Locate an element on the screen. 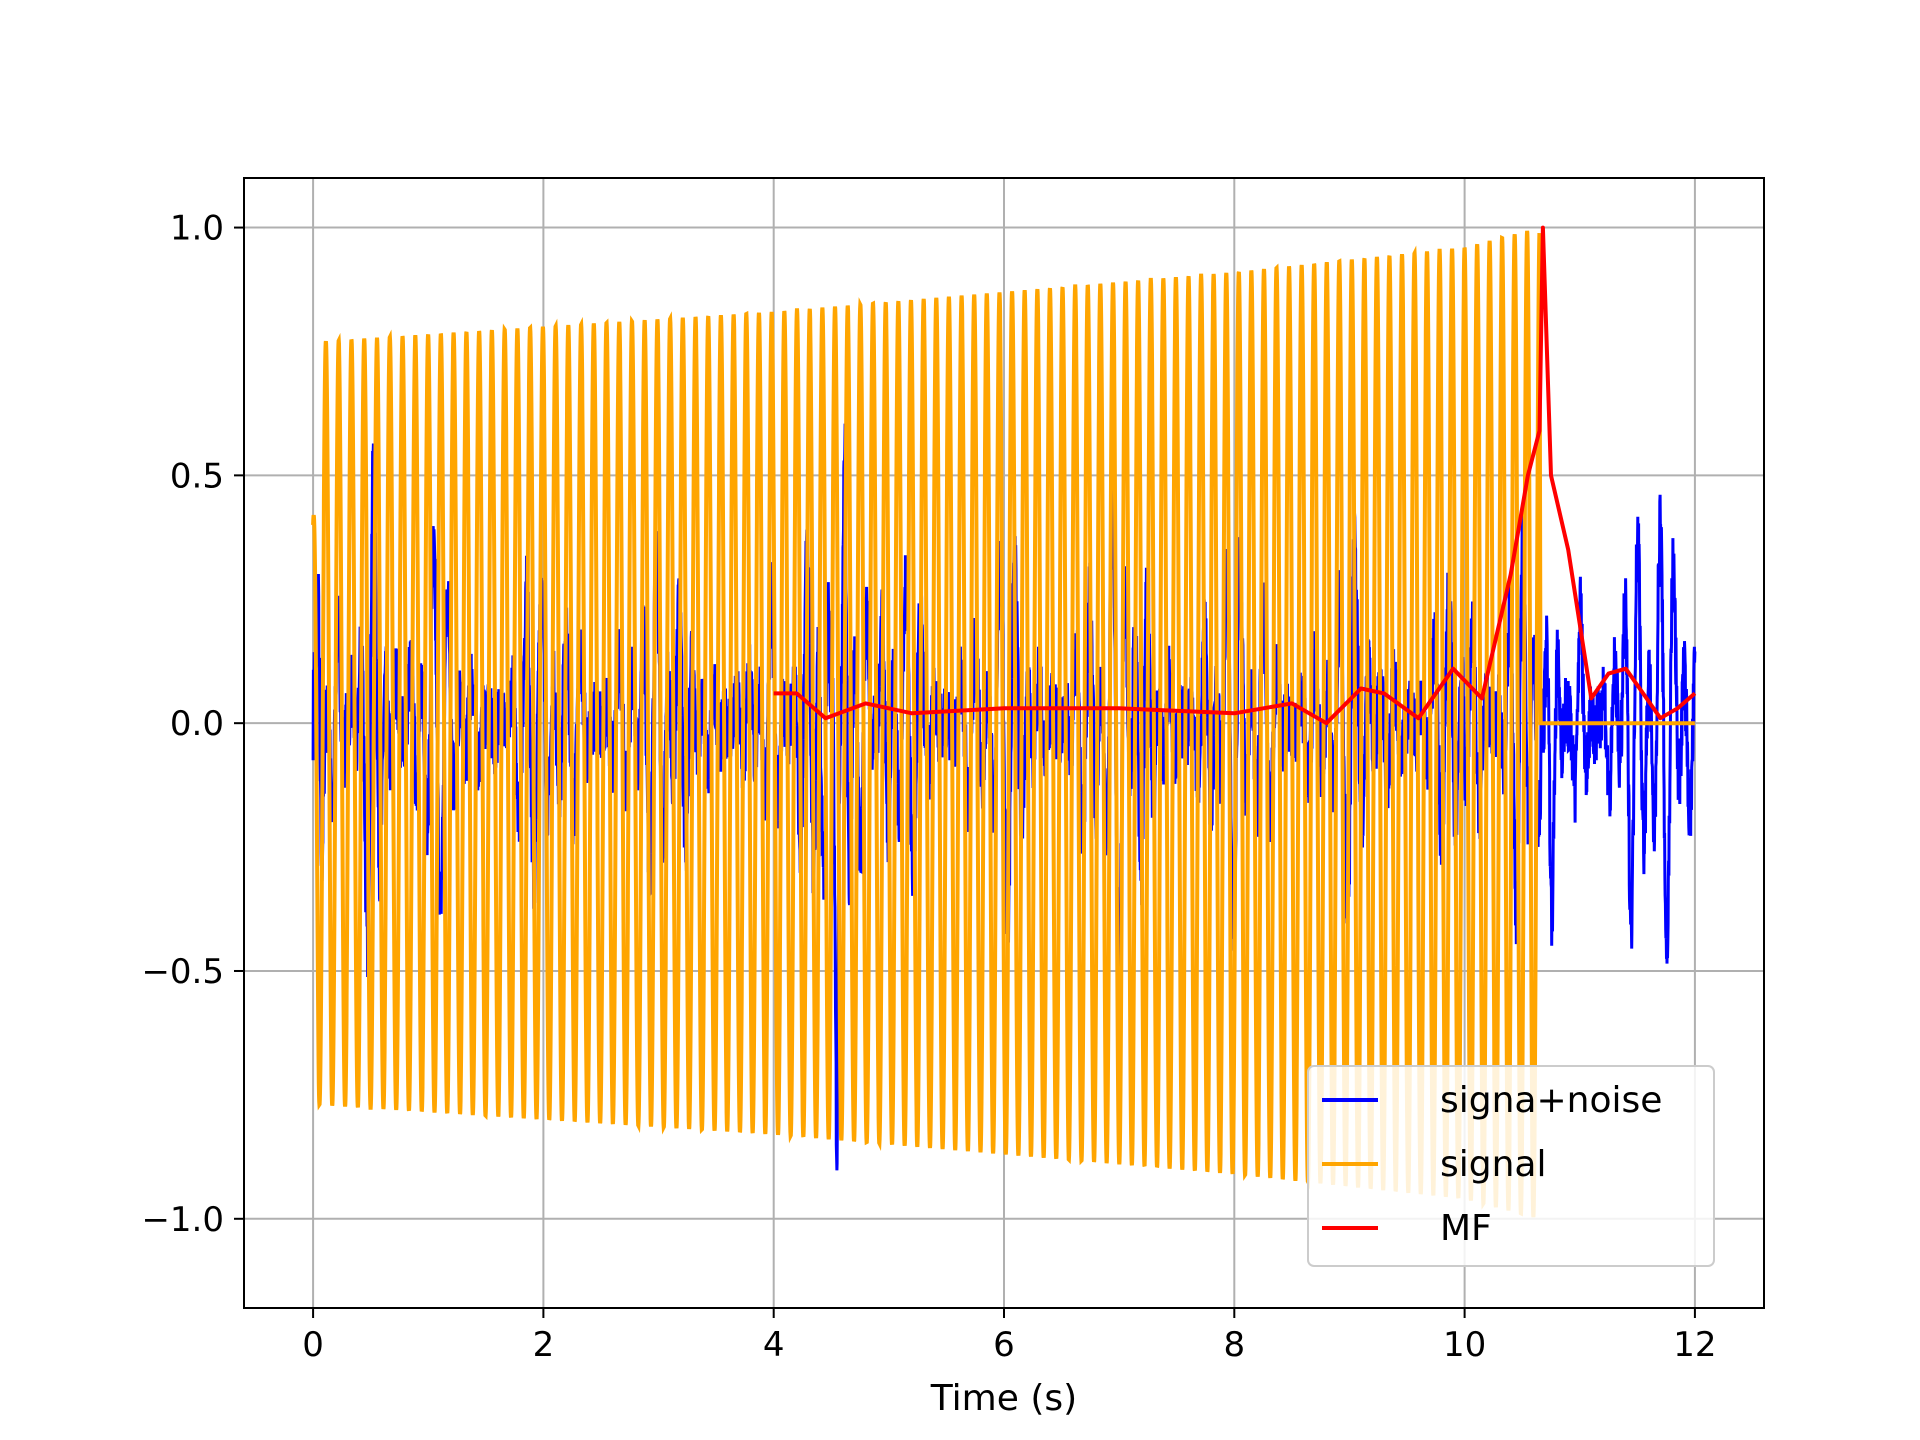  legend-box is located at coordinates (1511, 1166).